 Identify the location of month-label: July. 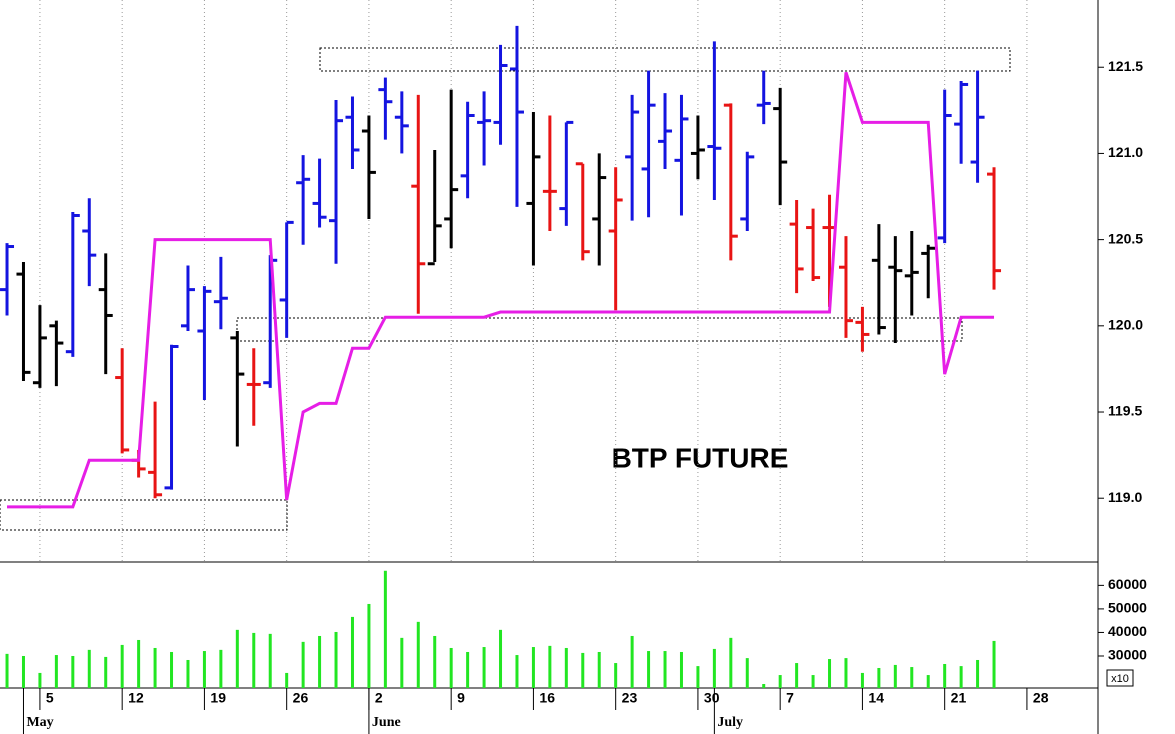
(730, 722).